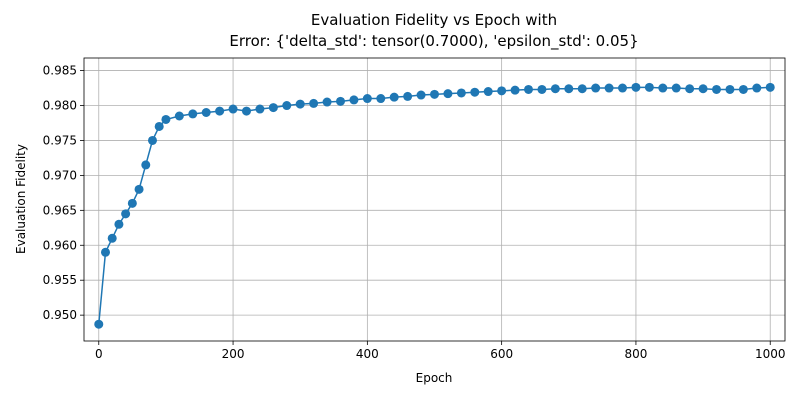 The image size is (800, 400). Describe the element at coordinates (60, 280) in the screenshot. I see `y-tick-label: 0.955` at that location.